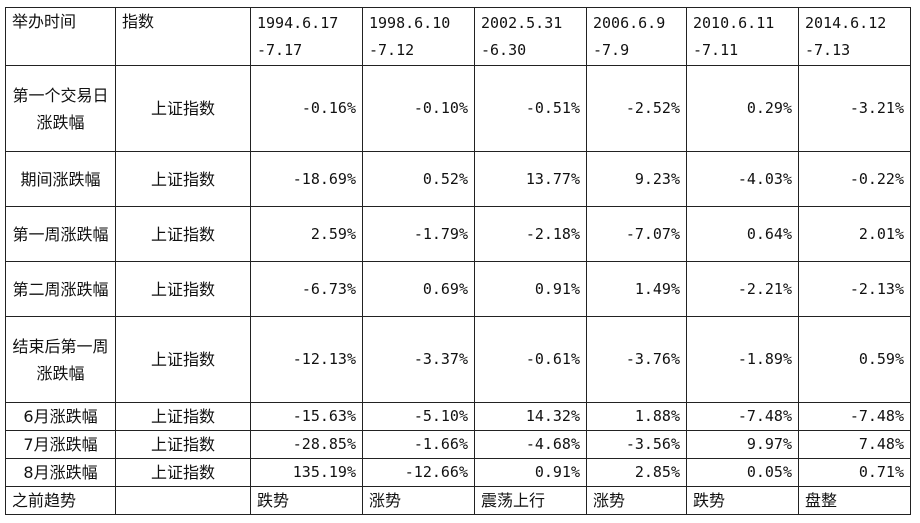  Describe the element at coordinates (530, 179) in the screenshot. I see `value-cell: 13.77%` at that location.